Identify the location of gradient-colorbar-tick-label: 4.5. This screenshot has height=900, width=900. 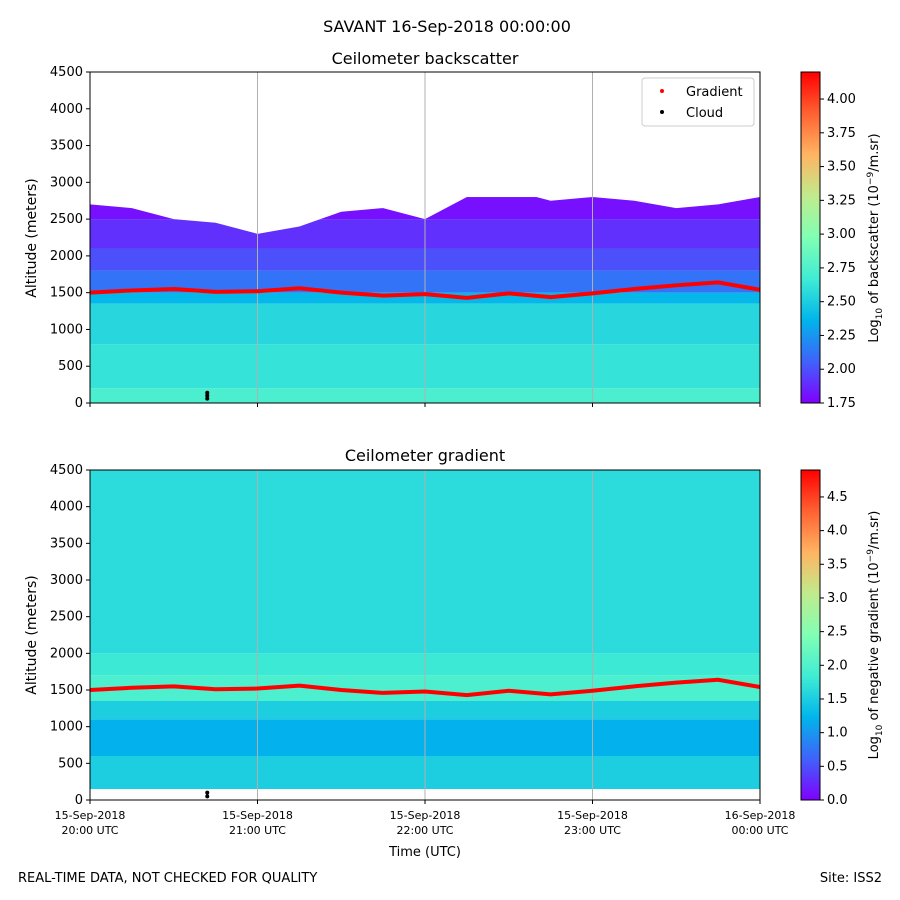
(837, 497).